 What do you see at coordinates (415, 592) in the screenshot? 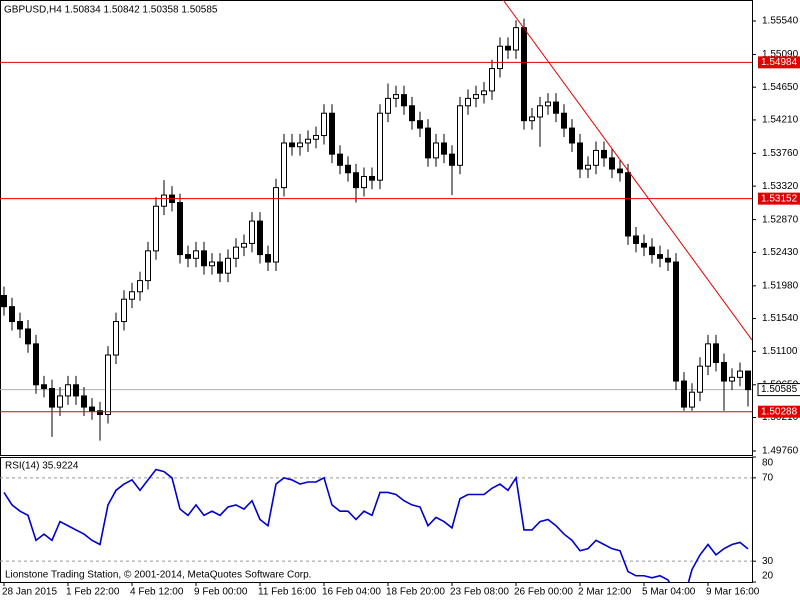
I see `x-tick-label: 18 Feb 20:00` at bounding box center [415, 592].